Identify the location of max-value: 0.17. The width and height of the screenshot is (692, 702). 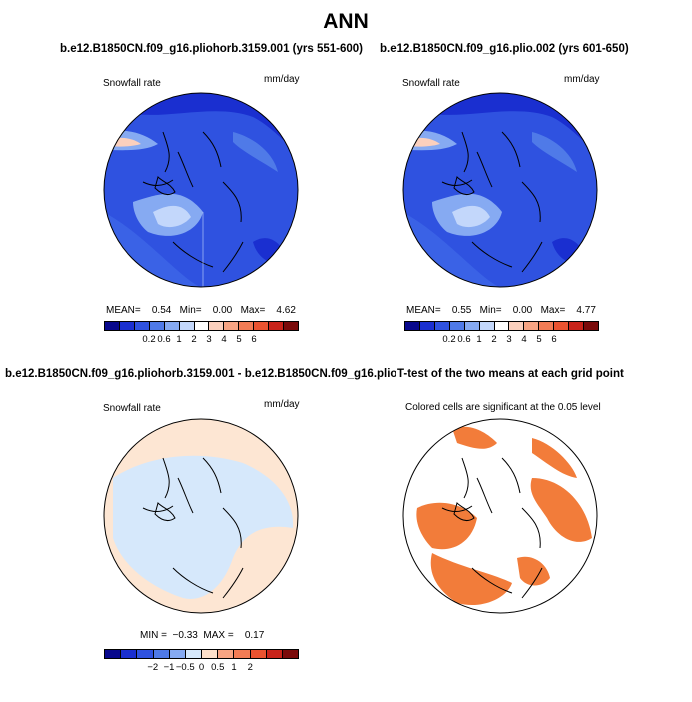
(254, 635).